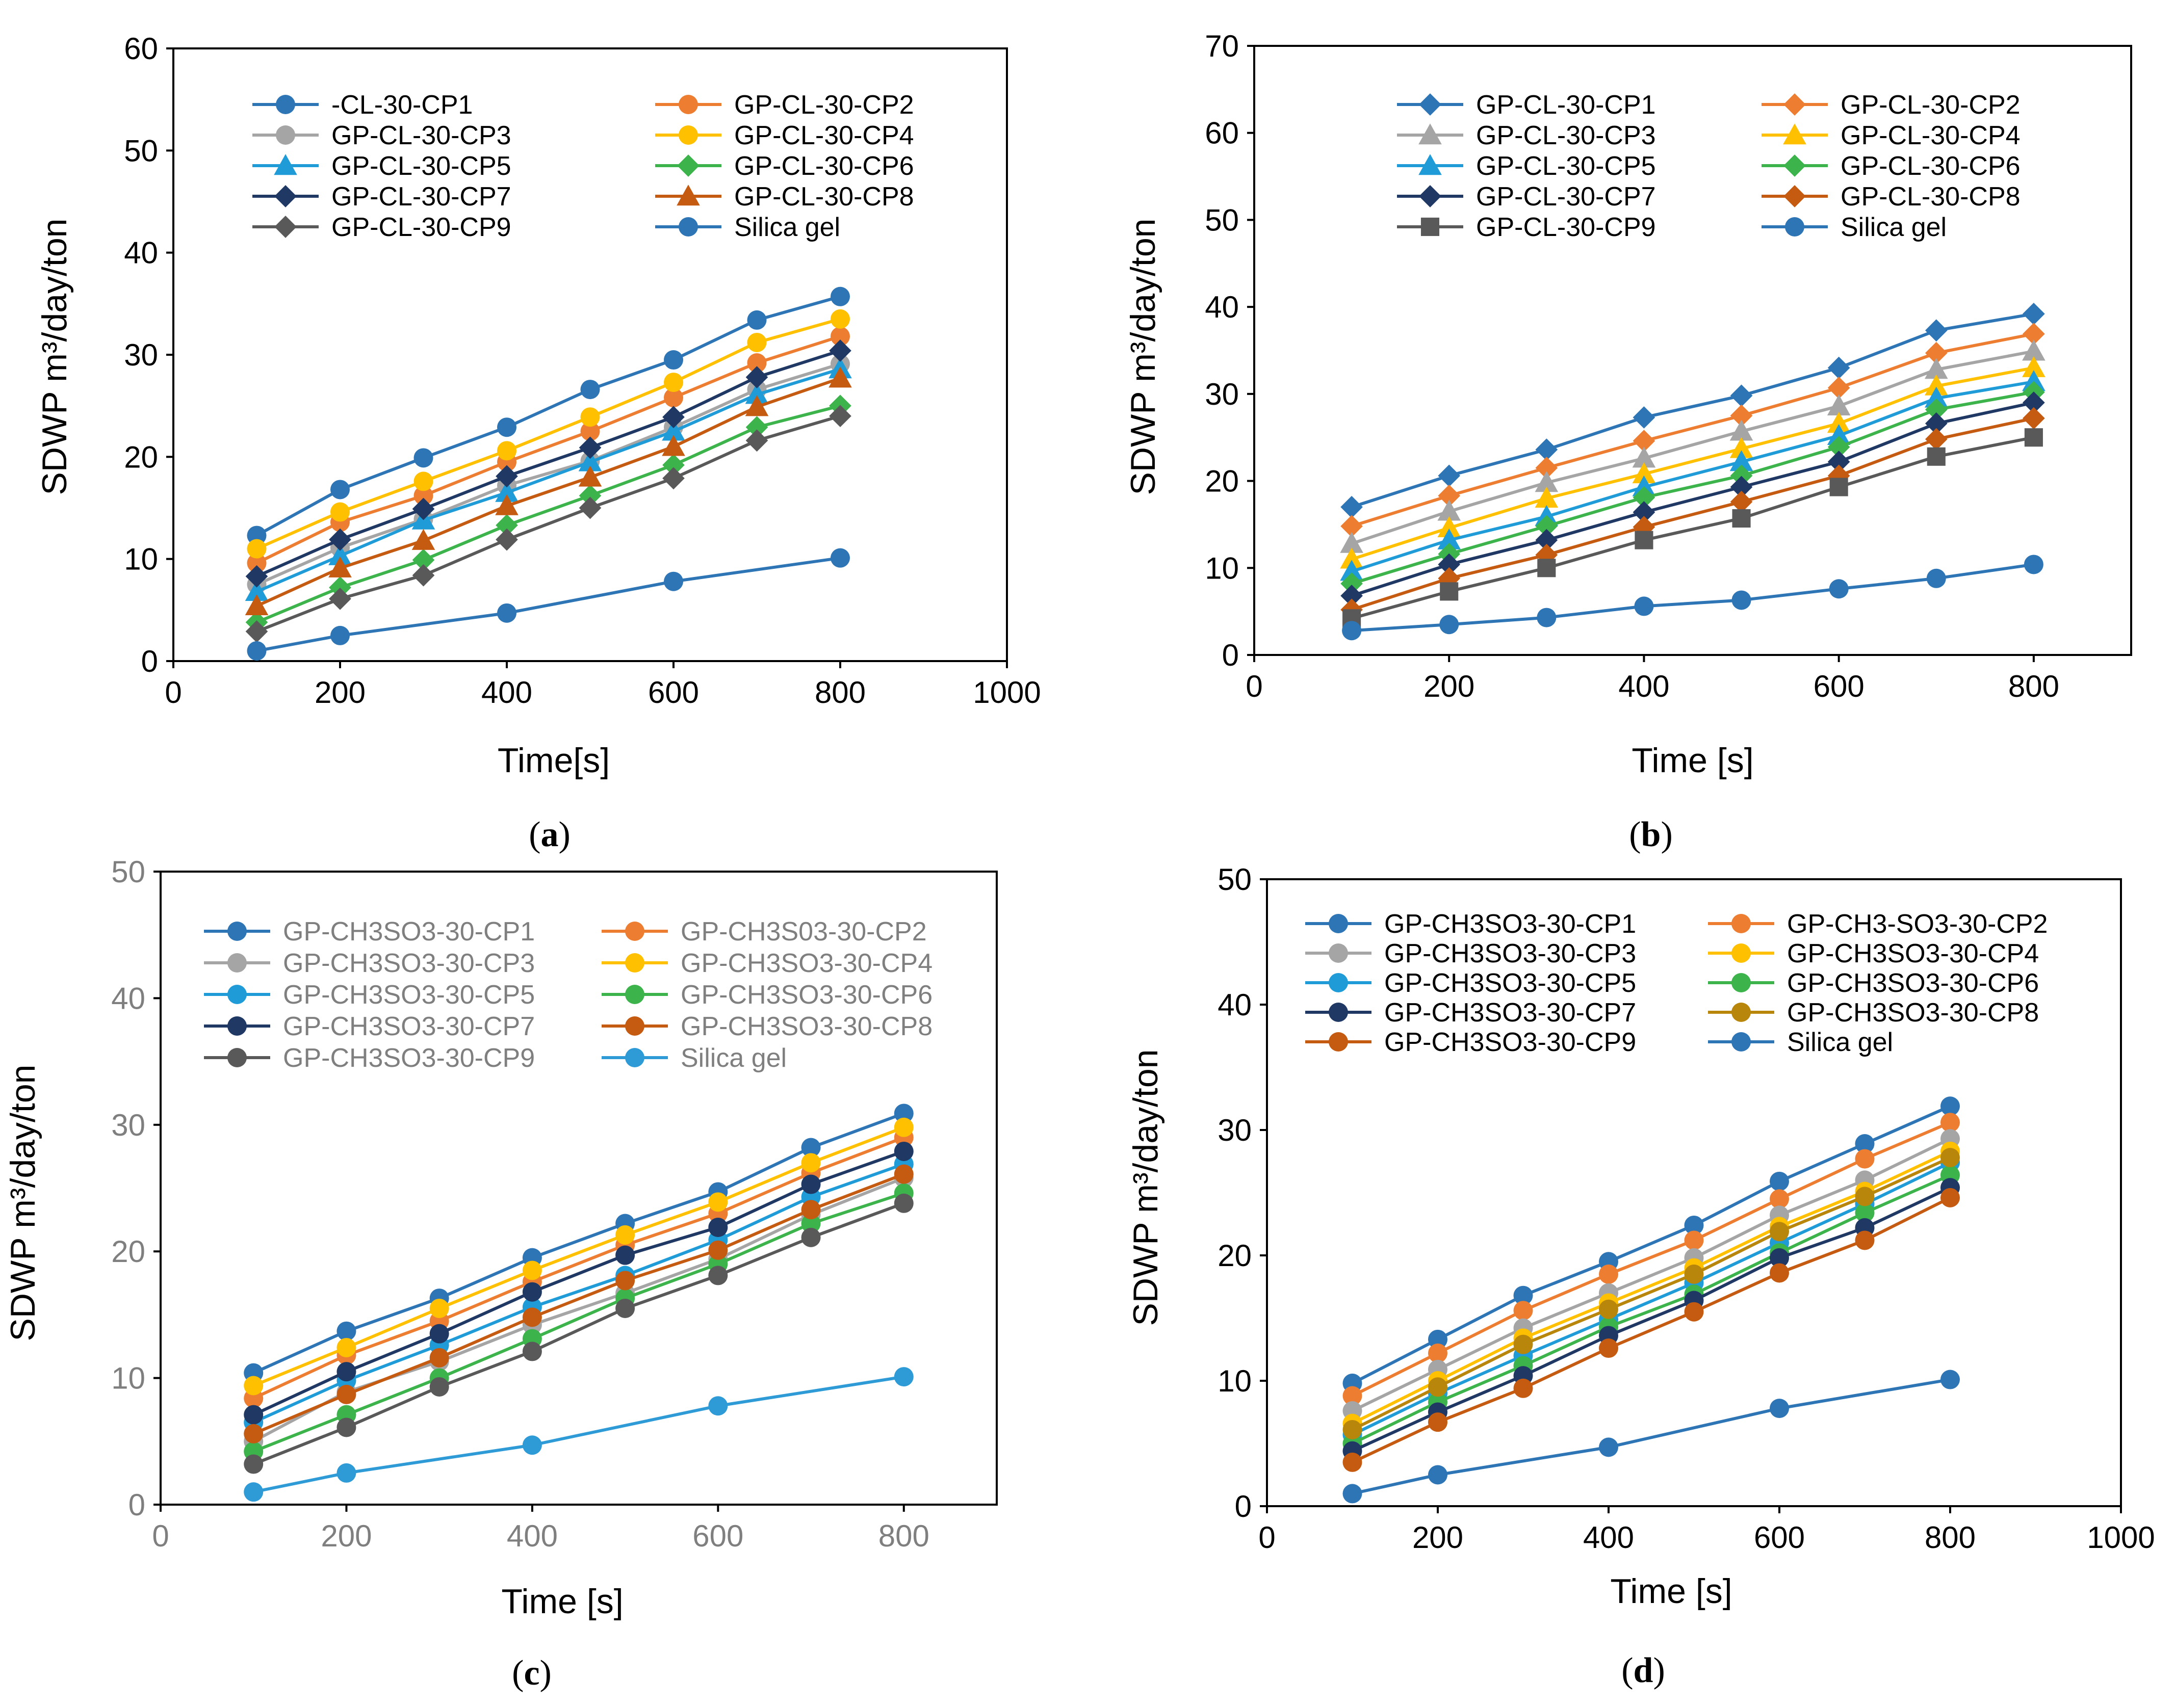  I want to click on x-tick-label: 200, so click(340, 692).